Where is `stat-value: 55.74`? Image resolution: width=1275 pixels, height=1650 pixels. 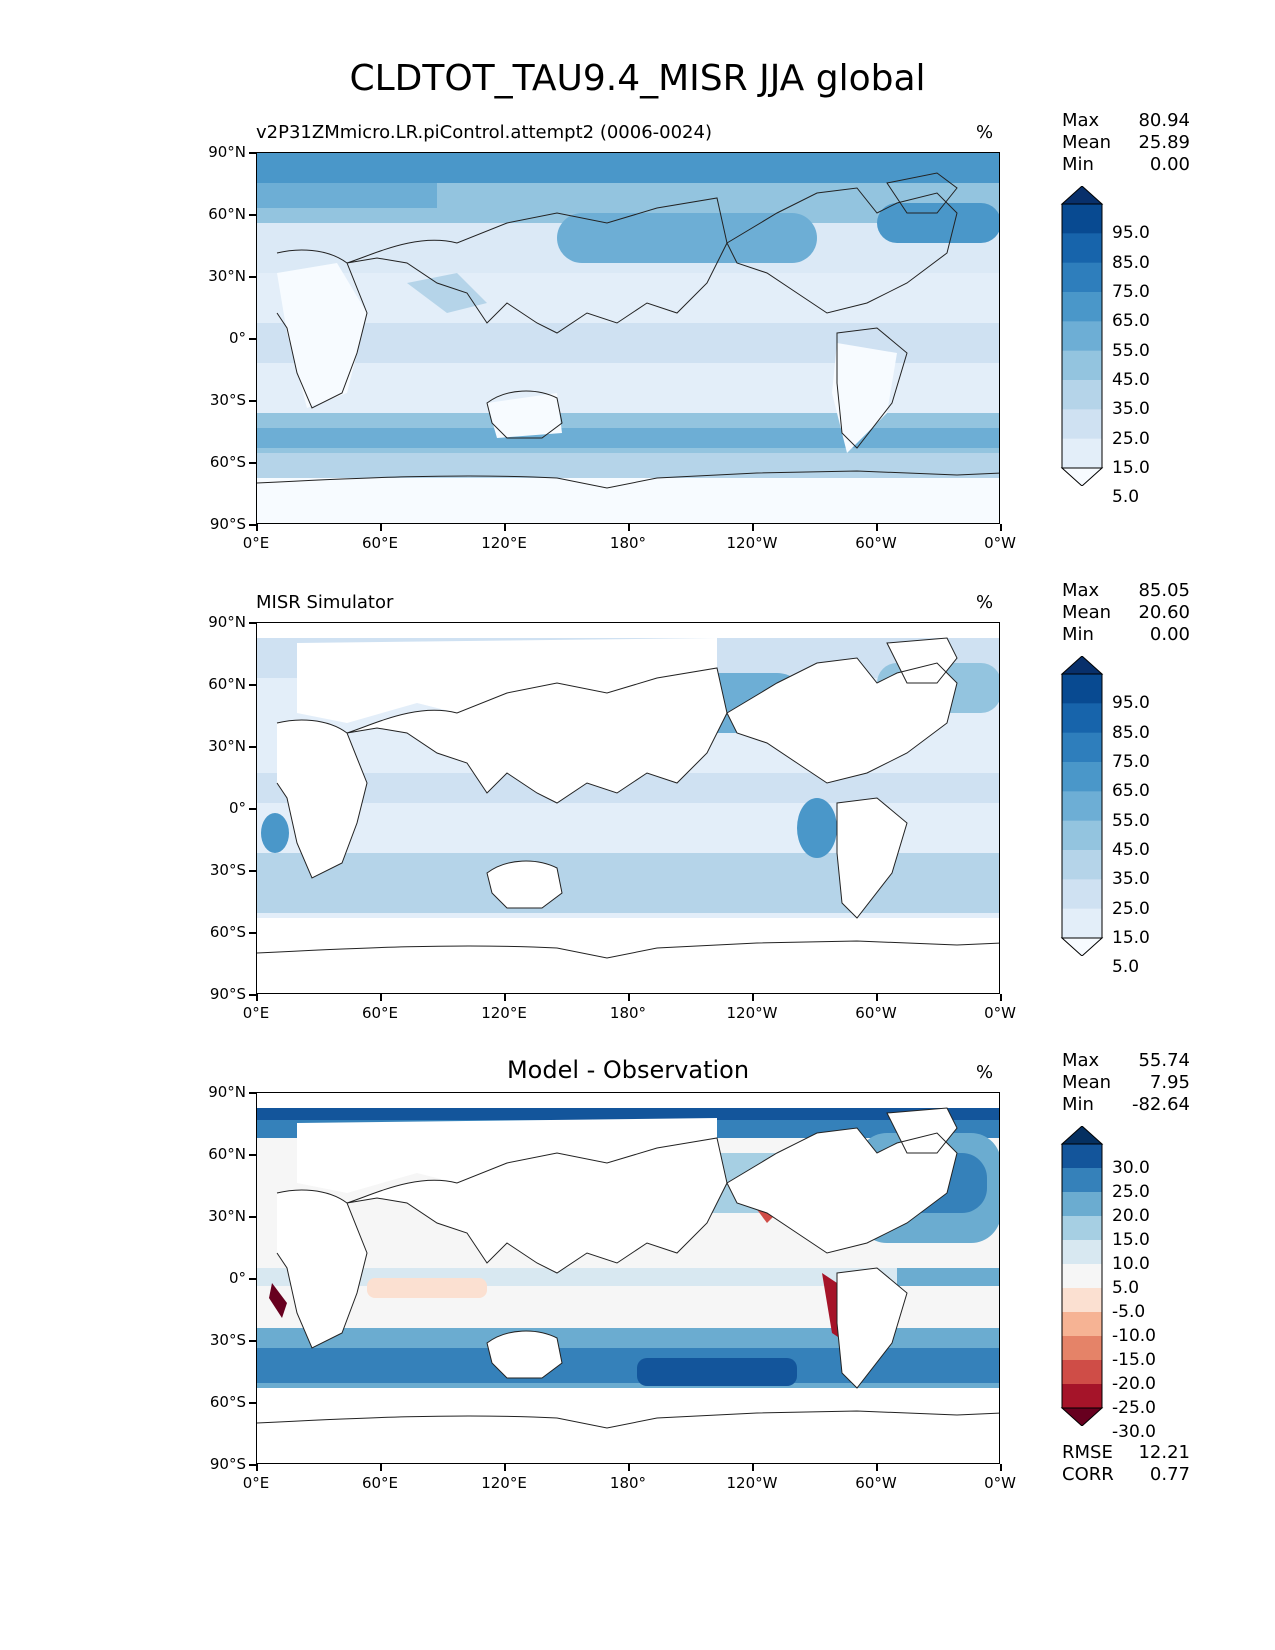 stat-value: 55.74 is located at coordinates (1164, 1060).